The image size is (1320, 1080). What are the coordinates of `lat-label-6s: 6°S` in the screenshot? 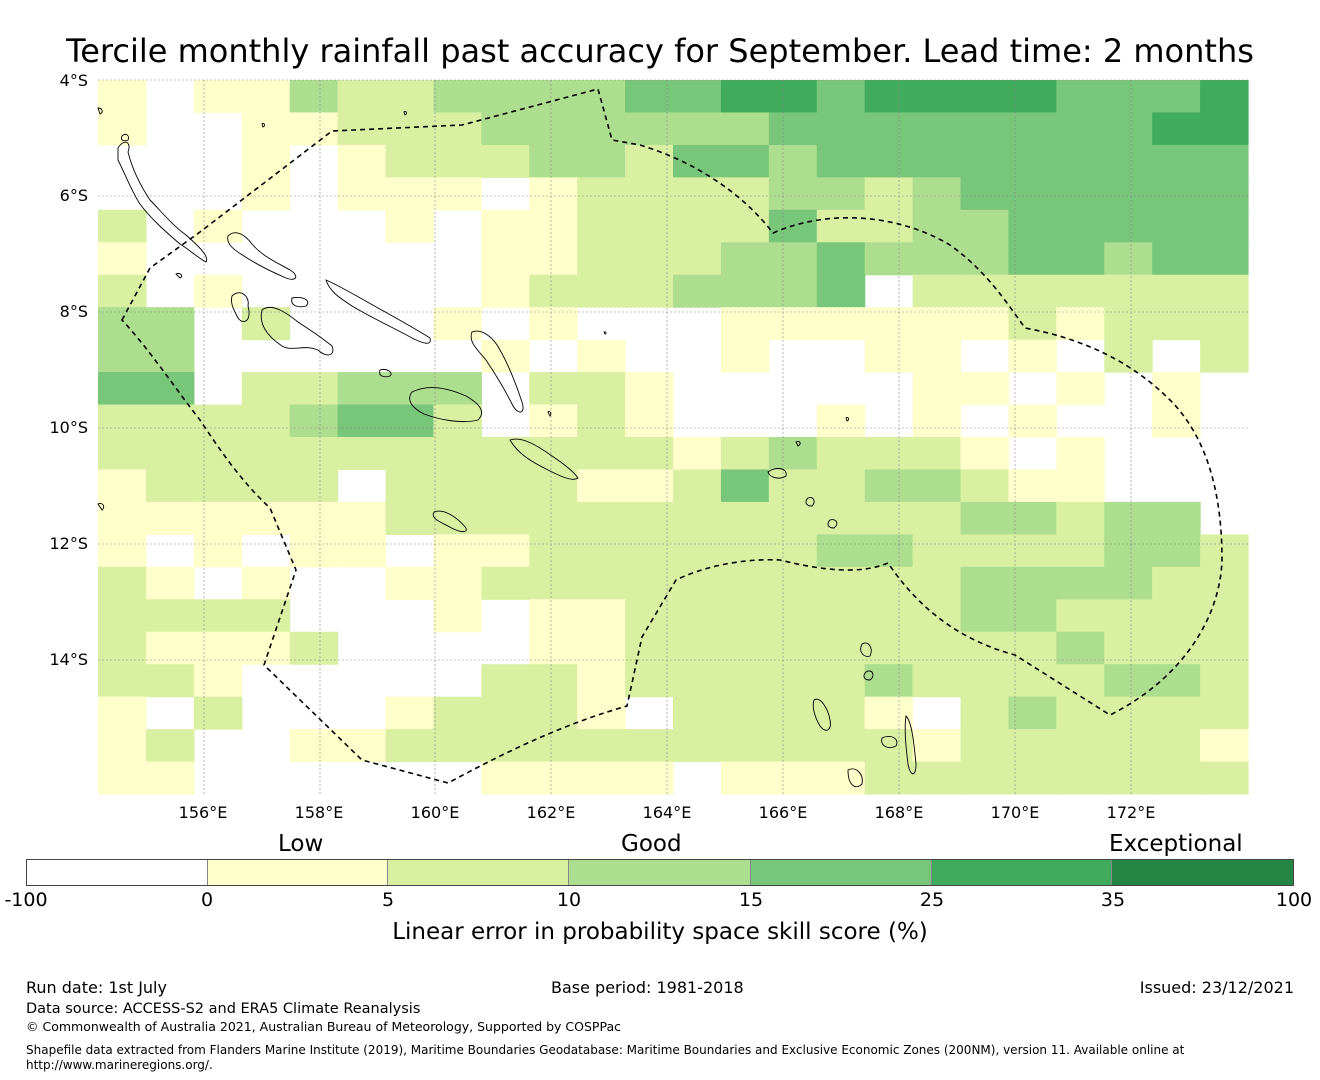 It's located at (73, 195).